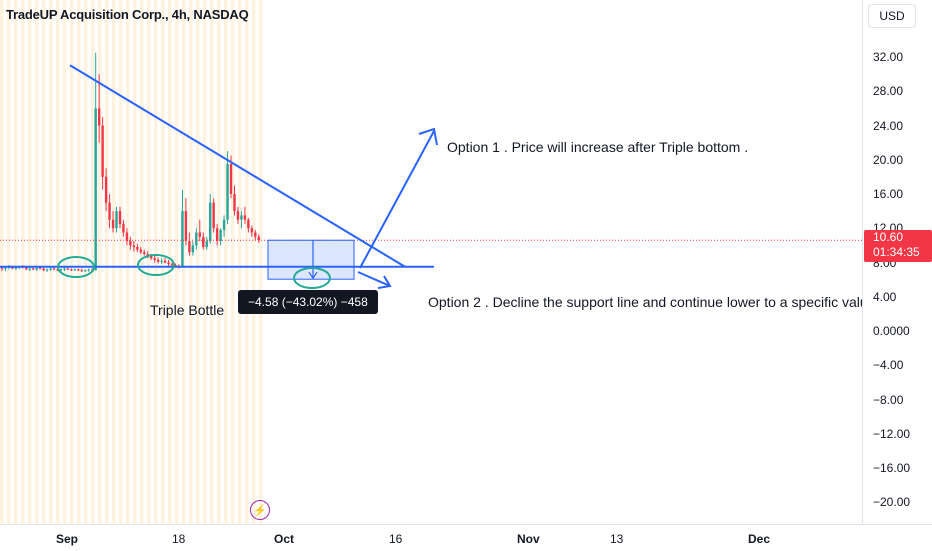 The width and height of the screenshot is (932, 551). What do you see at coordinates (187, 310) in the screenshot?
I see `pattern-annotation: Triple Bottle` at bounding box center [187, 310].